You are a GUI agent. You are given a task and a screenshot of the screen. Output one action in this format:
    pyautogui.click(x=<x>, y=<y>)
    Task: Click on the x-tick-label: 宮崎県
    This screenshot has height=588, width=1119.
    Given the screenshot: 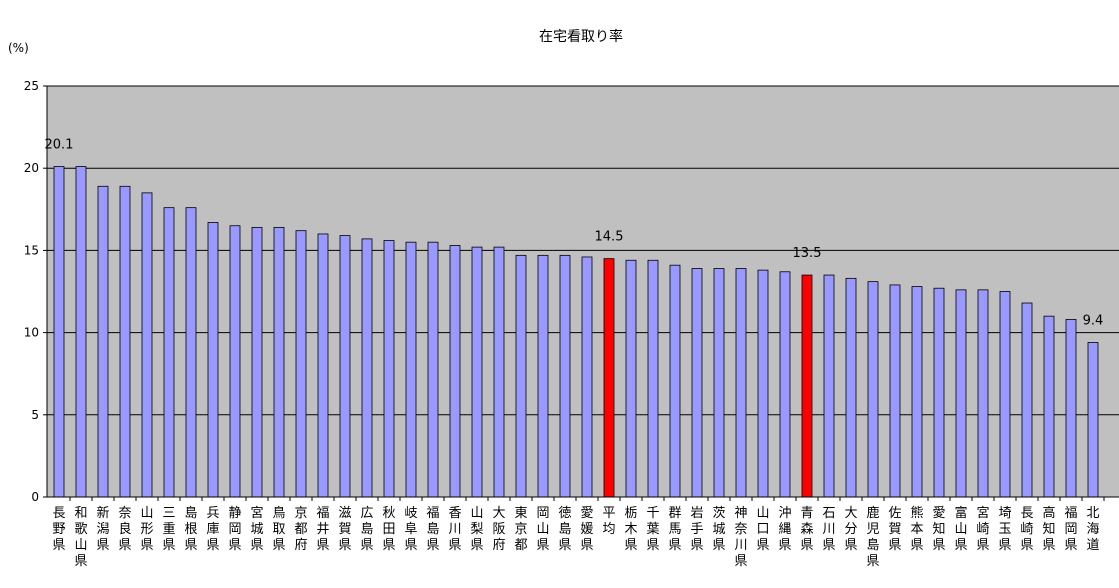 What is the action you would take?
    pyautogui.click(x=982, y=529)
    